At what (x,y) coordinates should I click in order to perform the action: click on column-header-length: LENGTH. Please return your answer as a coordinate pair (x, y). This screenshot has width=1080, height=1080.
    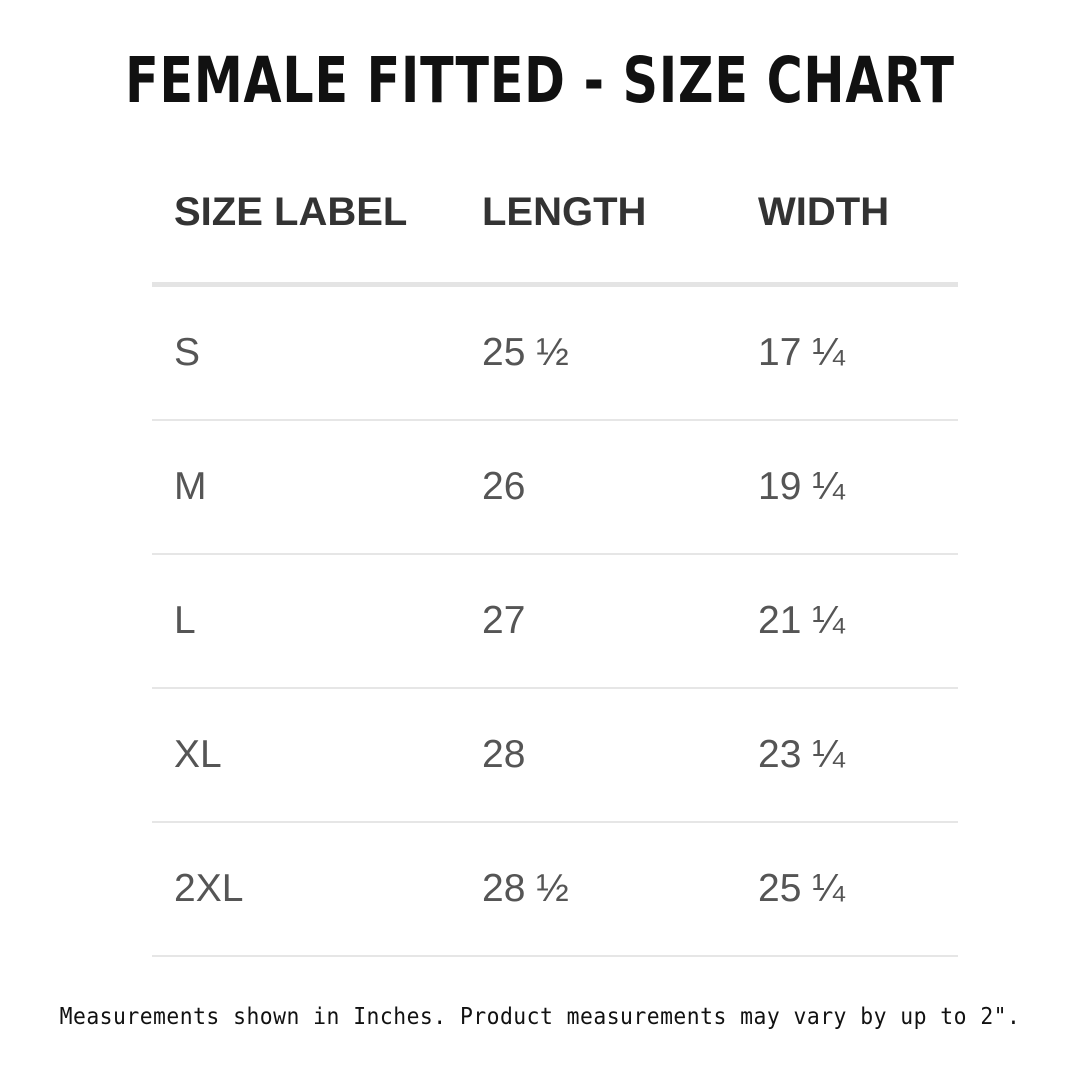
    Looking at the image, I should click on (564, 212).